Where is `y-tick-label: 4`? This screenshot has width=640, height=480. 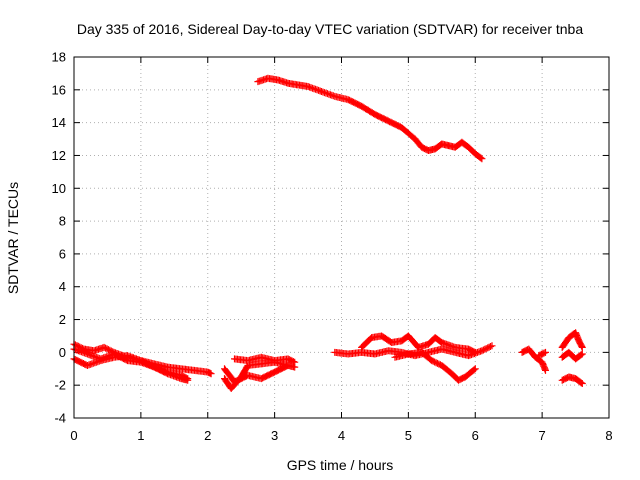
y-tick-label: 4 is located at coordinates (62, 286).